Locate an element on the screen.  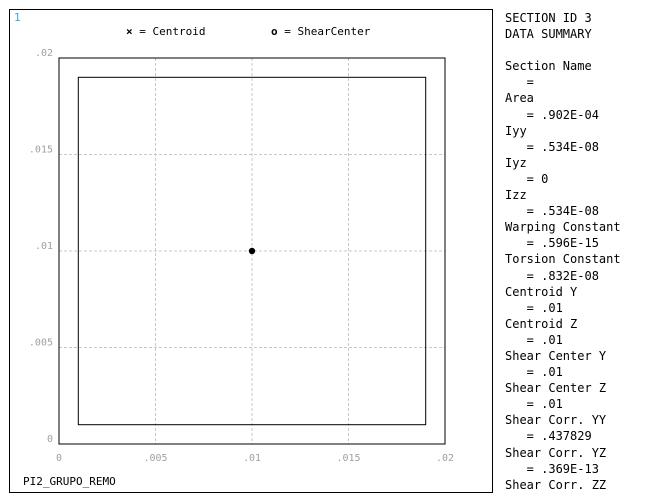
window-number: 1 is located at coordinates (17, 17).